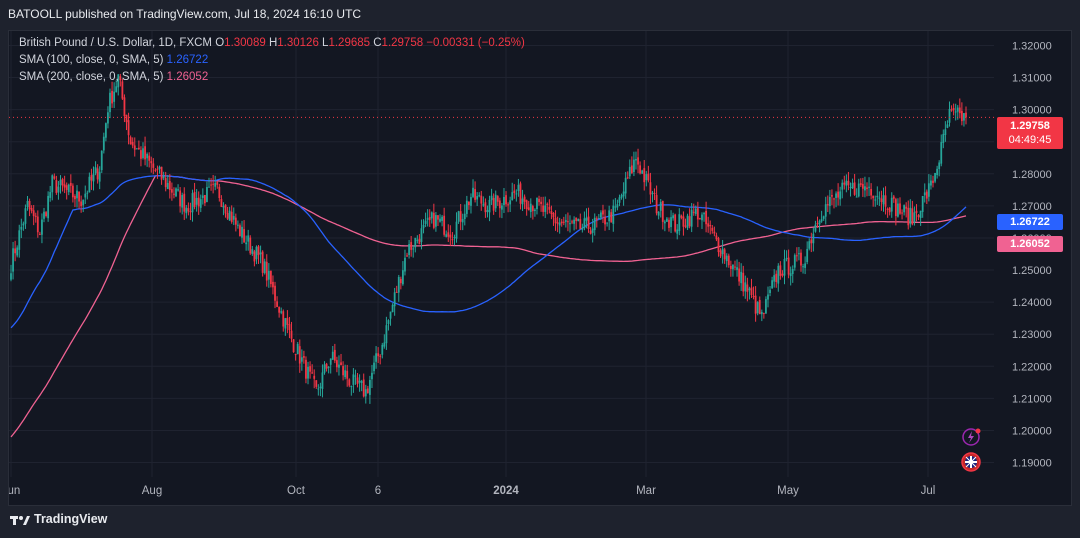  I want to click on high-label: H, so click(273, 43).